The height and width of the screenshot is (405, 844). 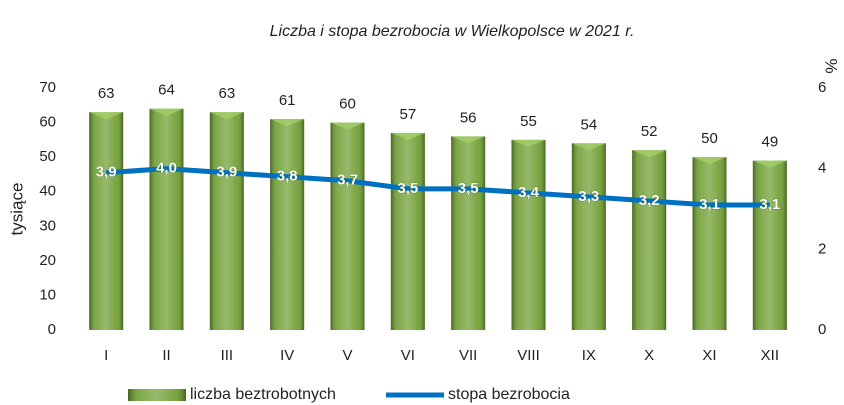 What do you see at coordinates (588, 196) in the screenshot?
I see `data-label: 3,3` at bounding box center [588, 196].